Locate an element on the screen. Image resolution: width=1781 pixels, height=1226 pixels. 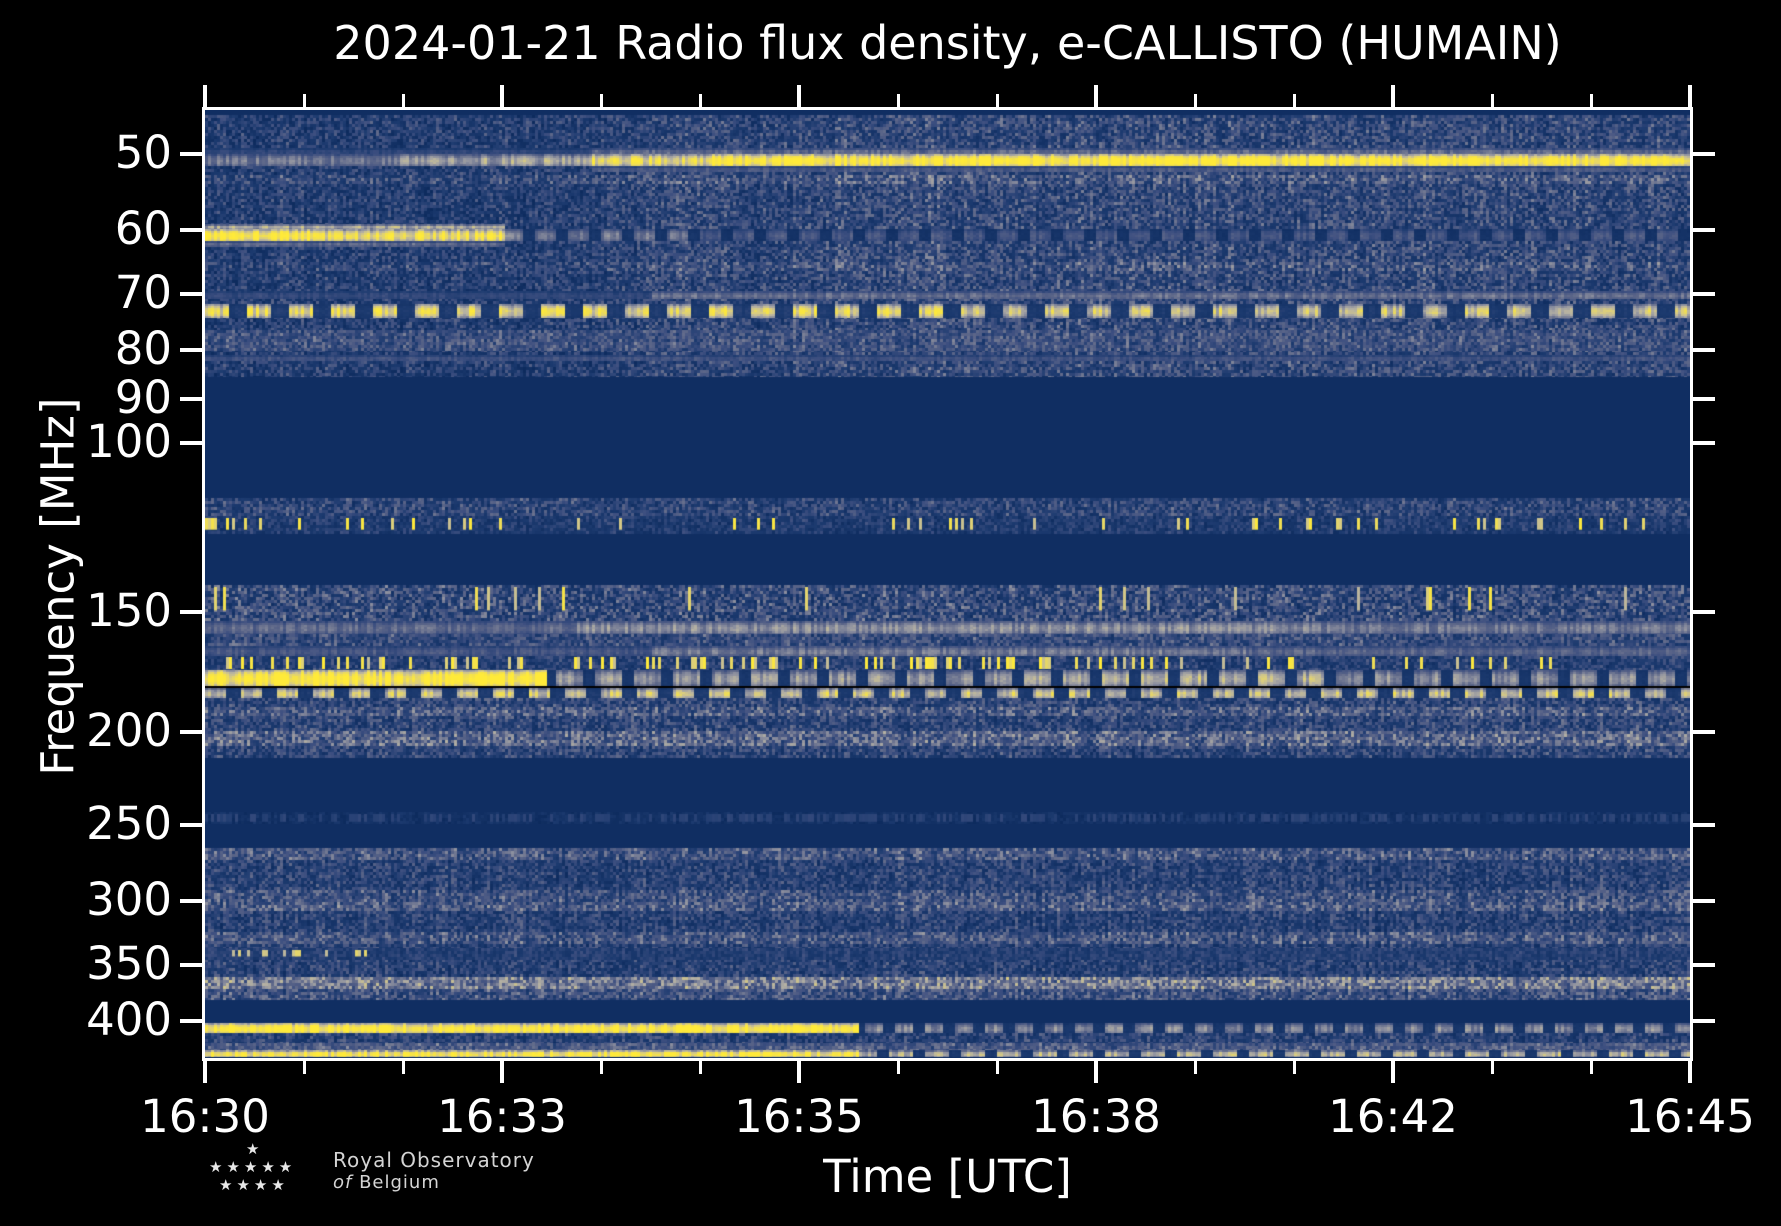
x-tick-label: 16:42 is located at coordinates (1393, 1116).